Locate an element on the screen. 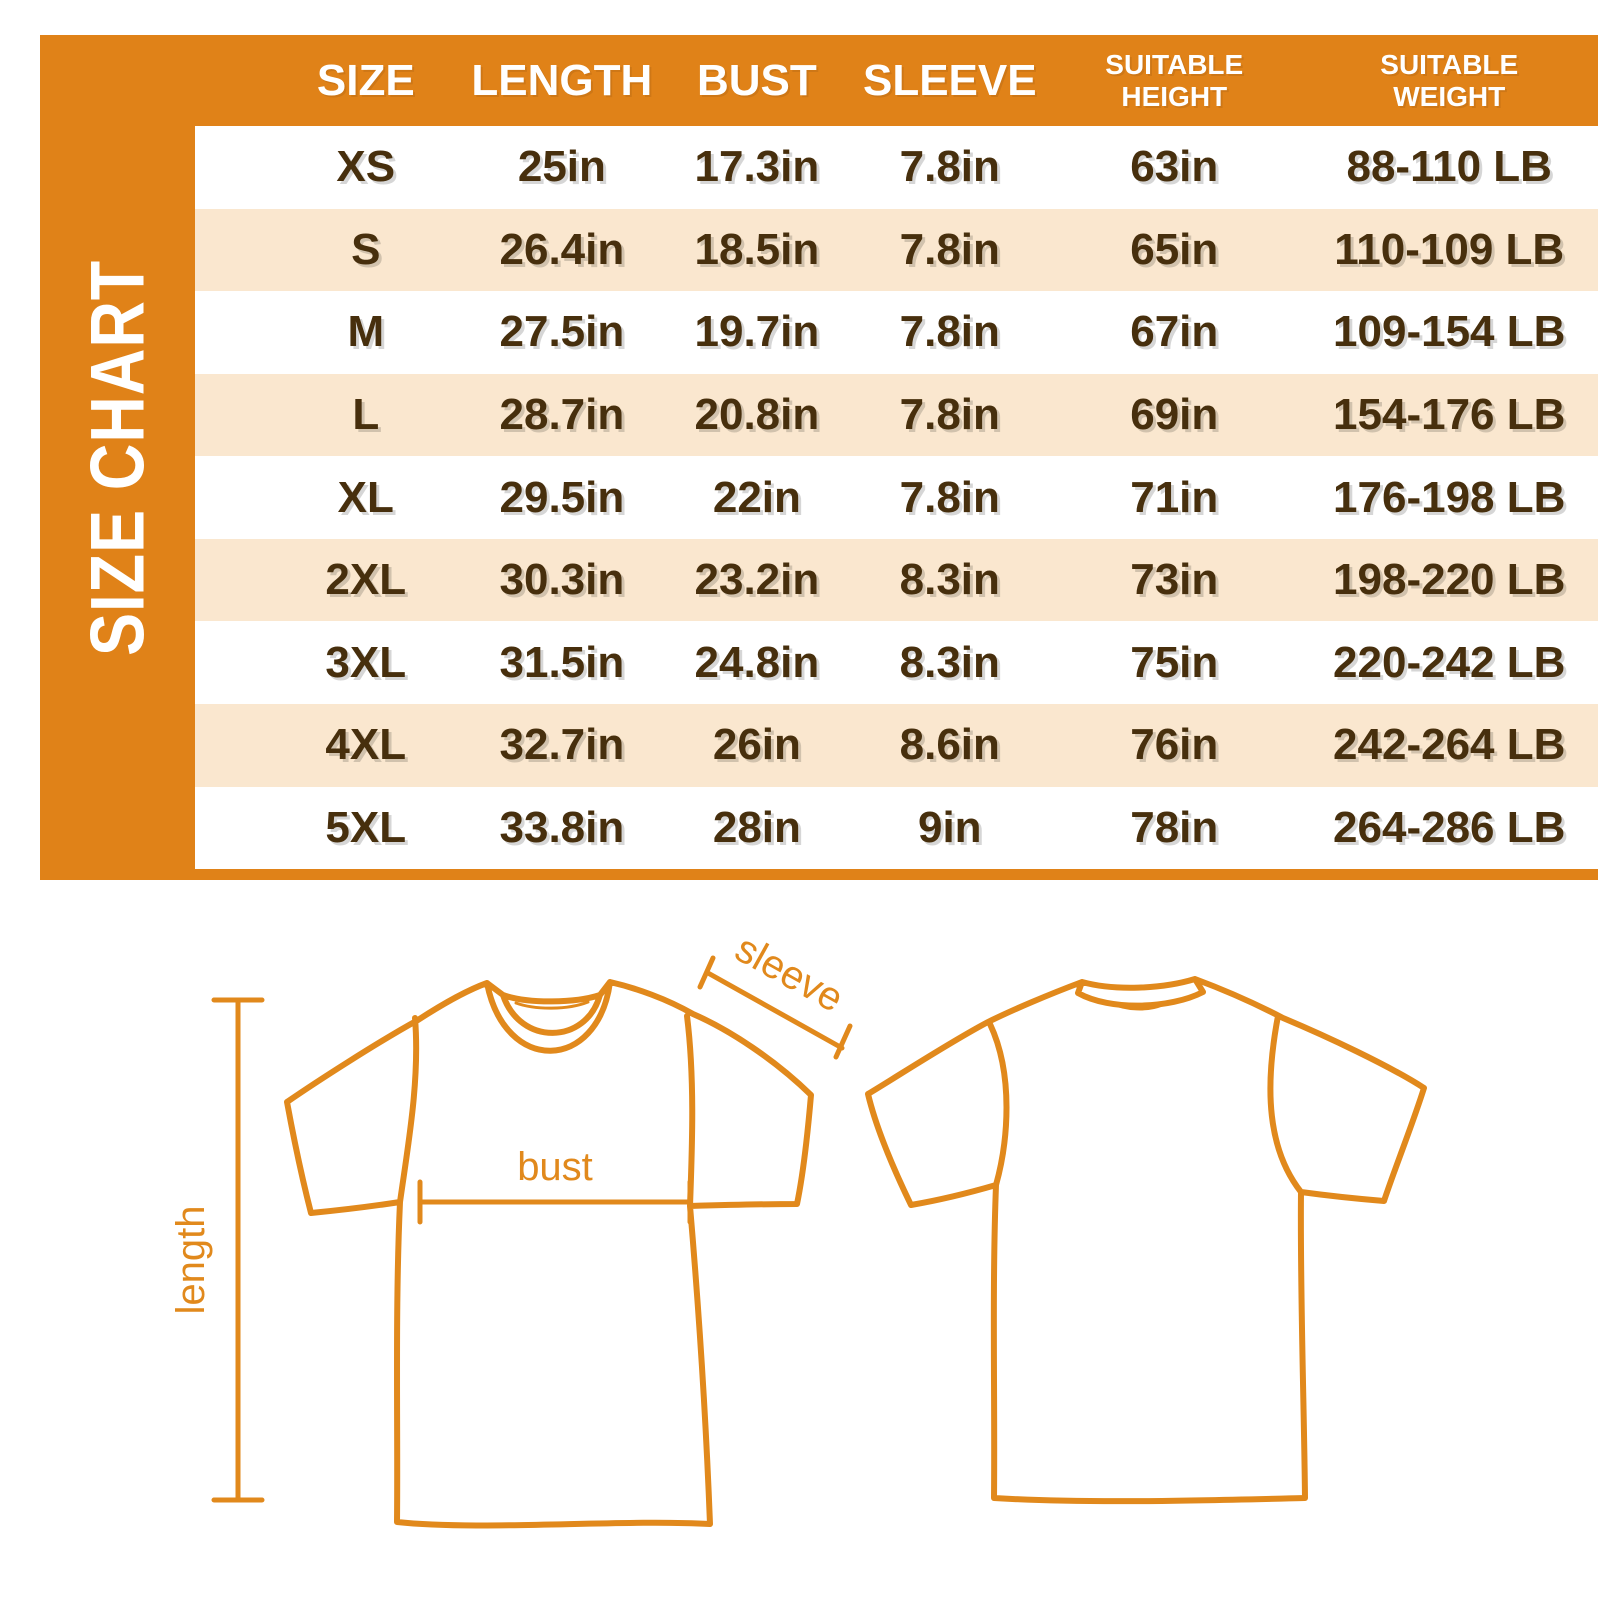 Image resolution: width=1600 pixels, height=1600 pixels. column-header-suitable-weight: SUITABLE WEIGHT is located at coordinates (1449, 80).